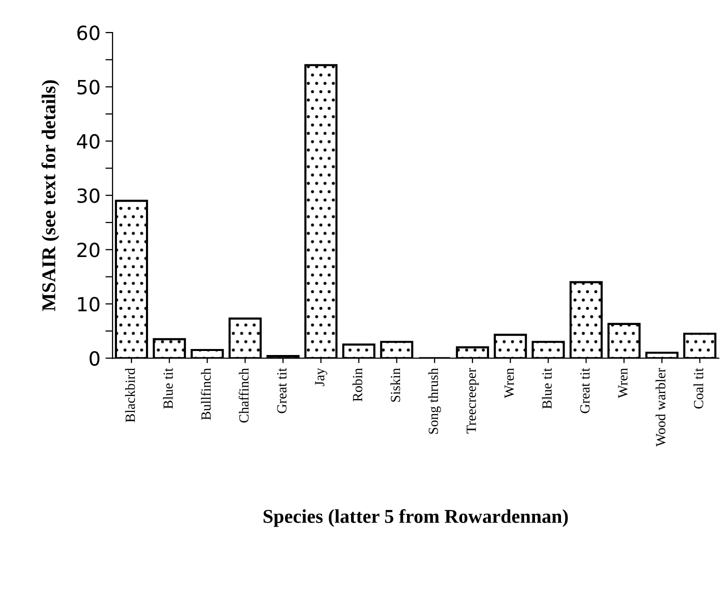 This screenshot has height=592, width=726. I want to click on x-tick-label: Song thrush, so click(434, 401).